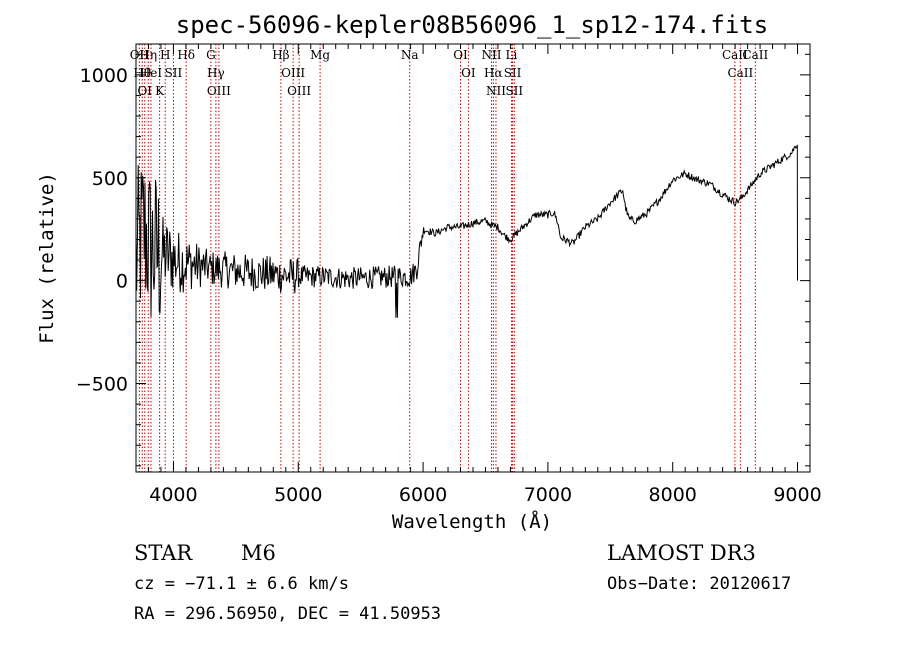 This screenshot has height=654, width=900. What do you see at coordinates (160, 91) in the screenshot?
I see `emission-line-label: K` at bounding box center [160, 91].